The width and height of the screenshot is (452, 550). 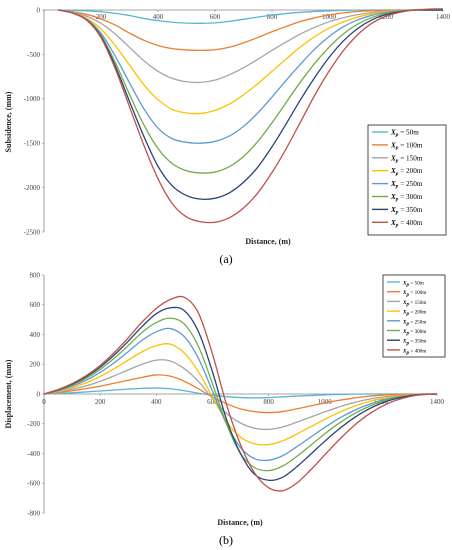 I want to click on y-tick-label: 800, so click(x=35, y=275).